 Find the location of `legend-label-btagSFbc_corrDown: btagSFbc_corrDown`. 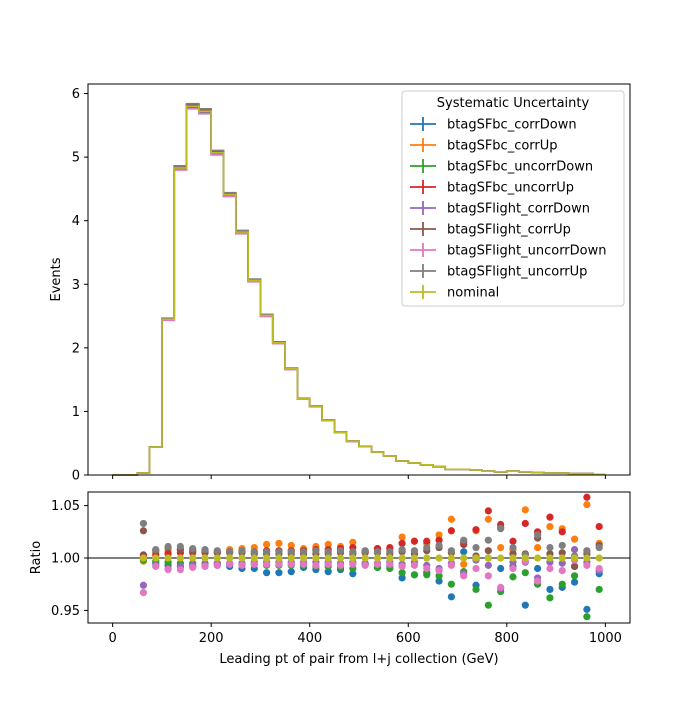

legend-label-btagSFbc_corrDown: btagSFbc_corrDown is located at coordinates (512, 125).